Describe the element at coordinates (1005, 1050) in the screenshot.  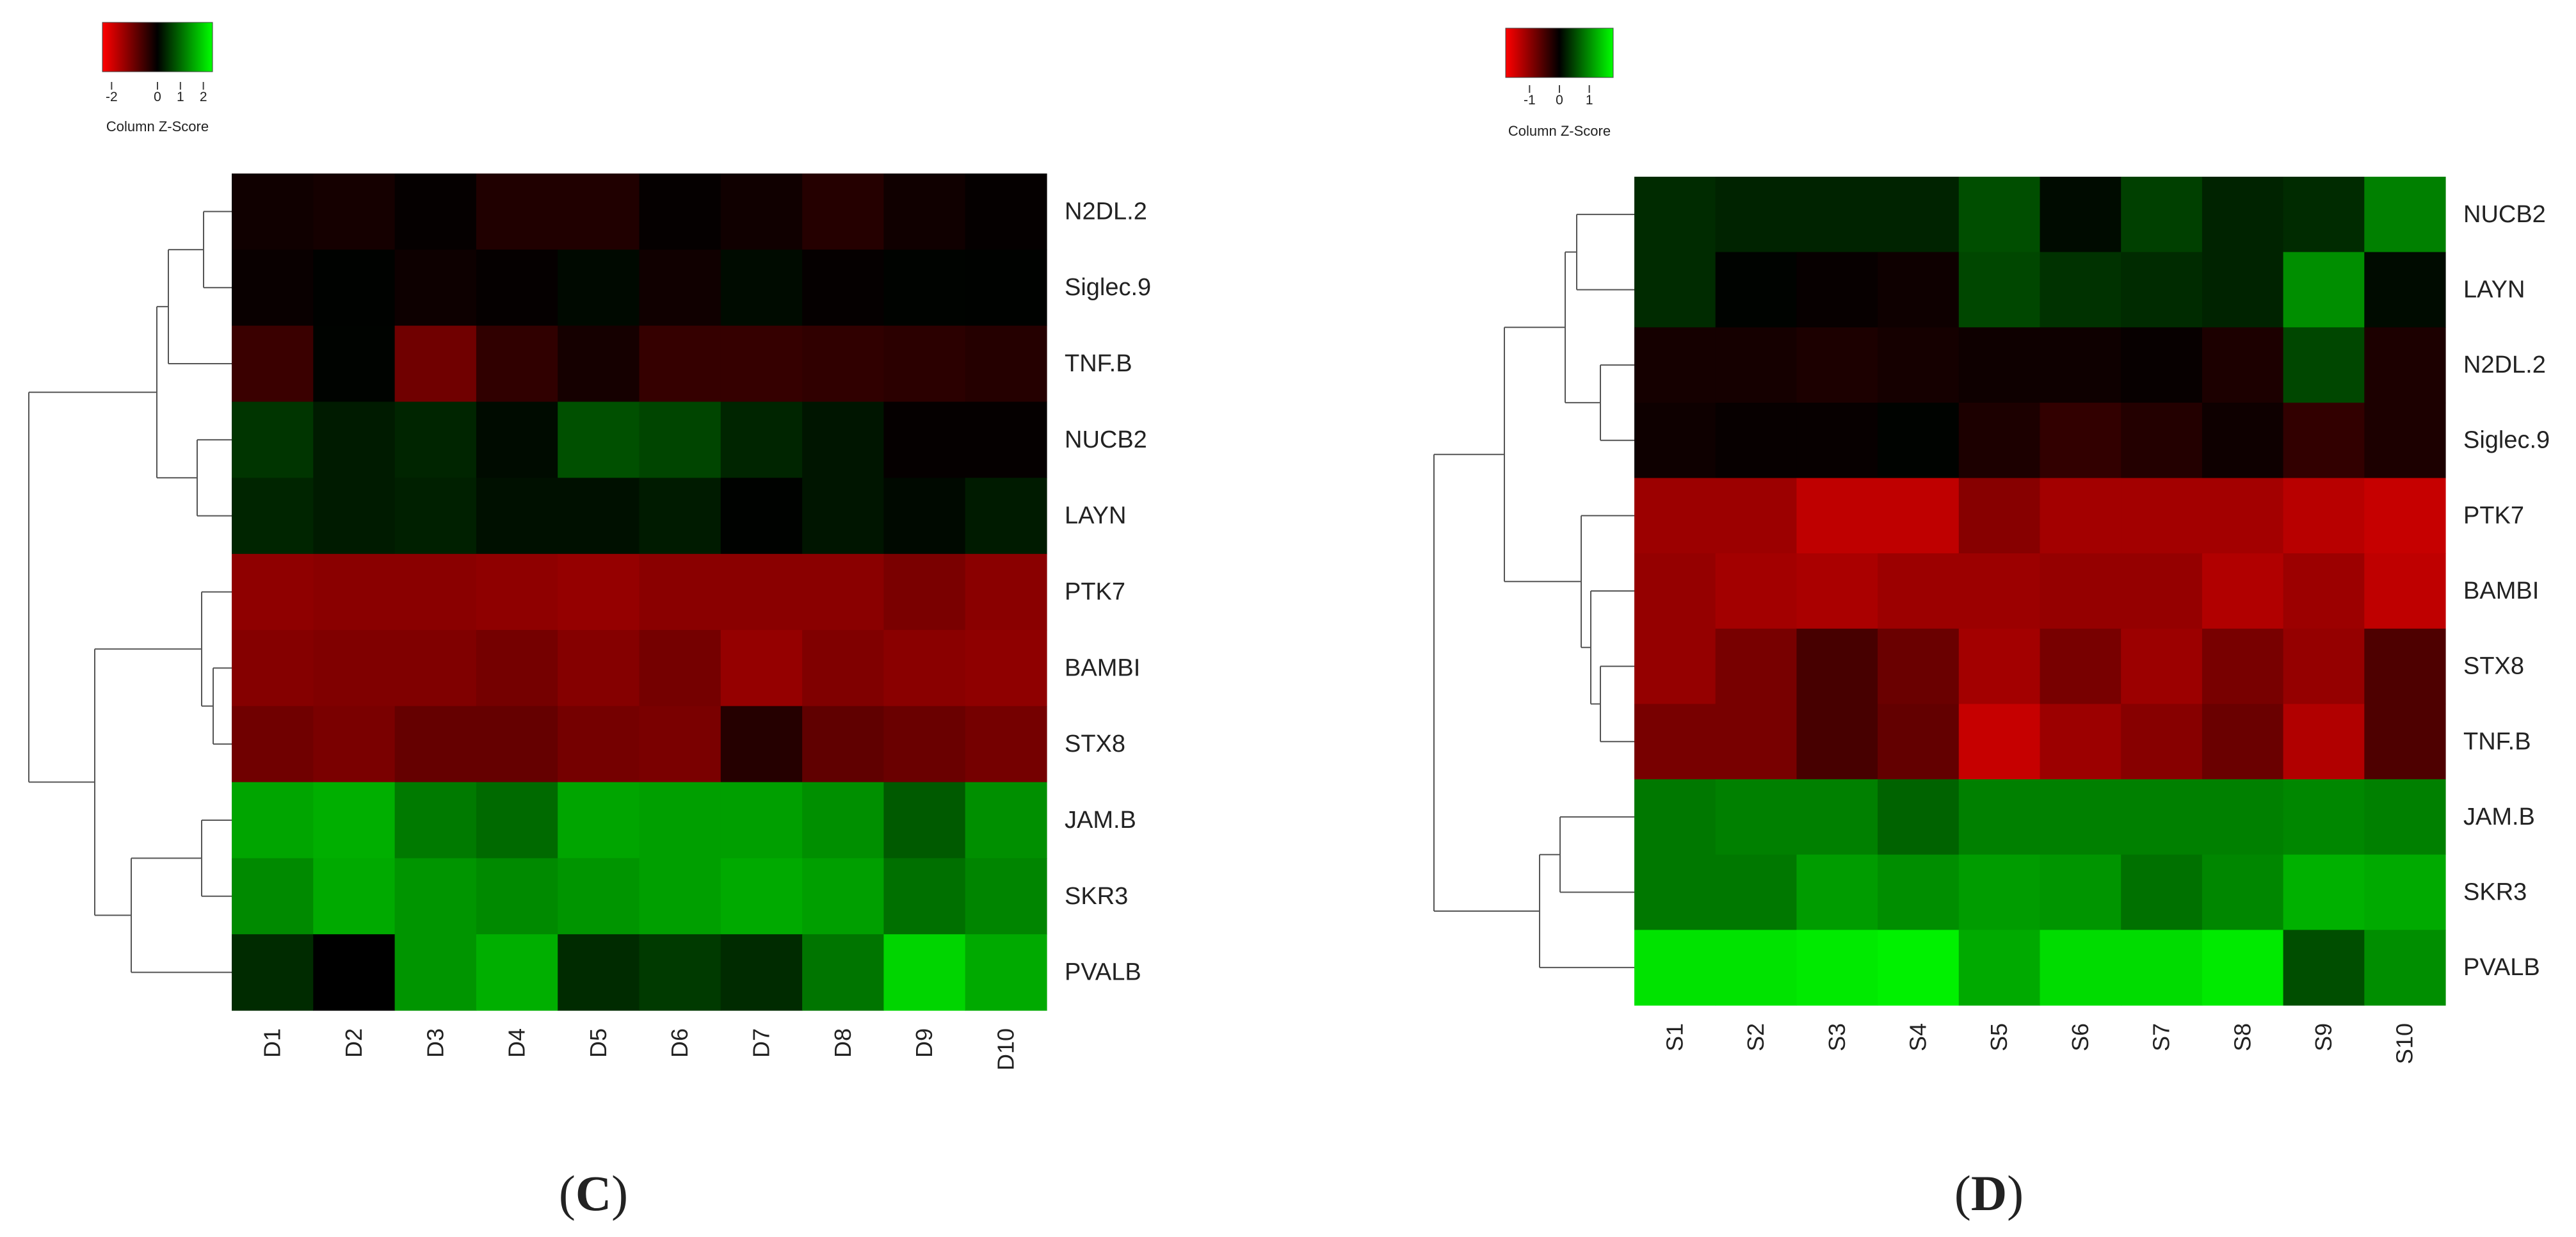
I see `column-label: D10` at that location.